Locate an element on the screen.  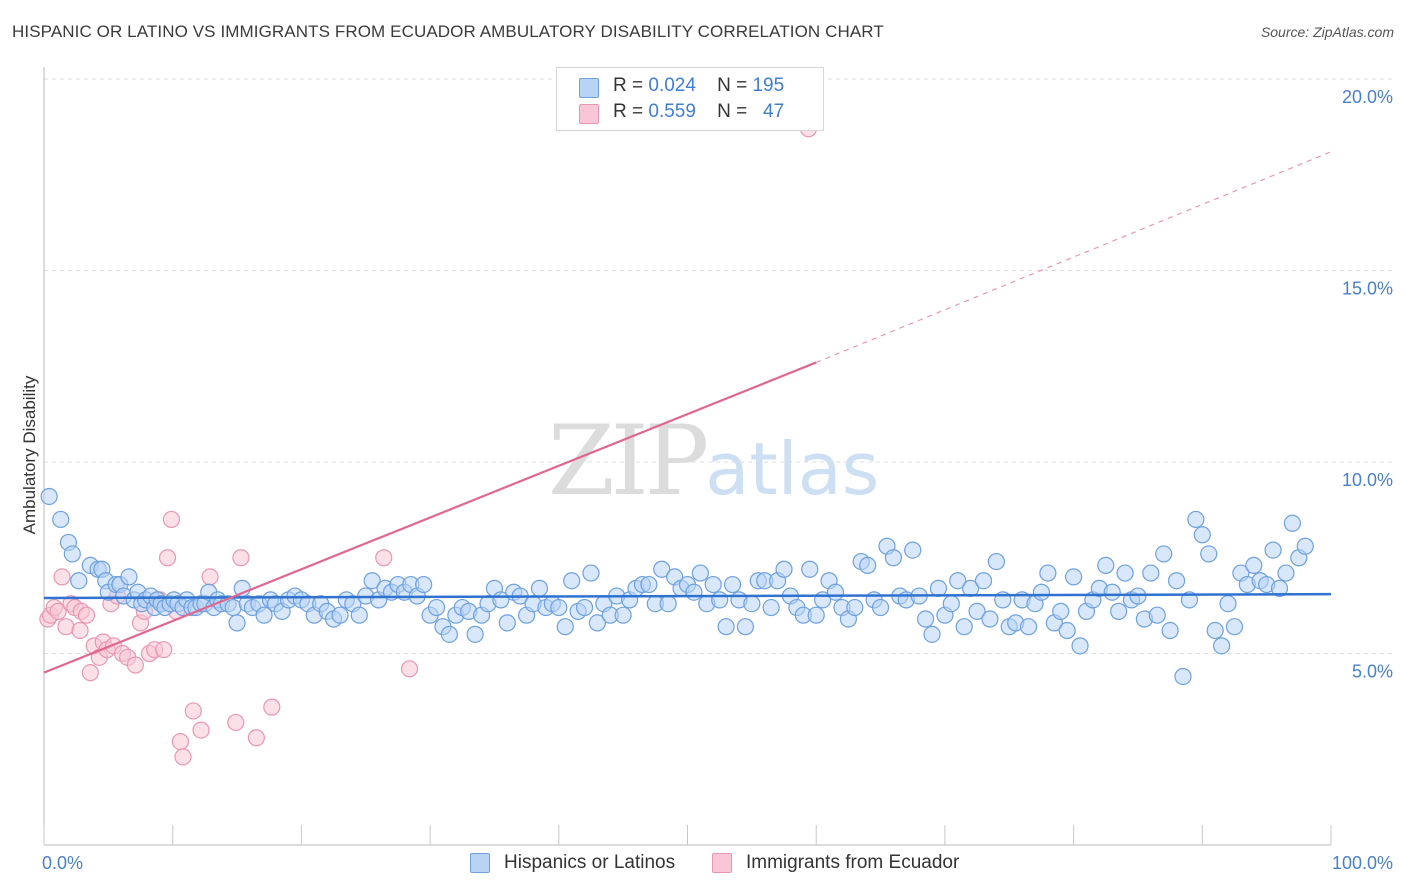
watermark-atlas: atlas is located at coordinates (792, 469).